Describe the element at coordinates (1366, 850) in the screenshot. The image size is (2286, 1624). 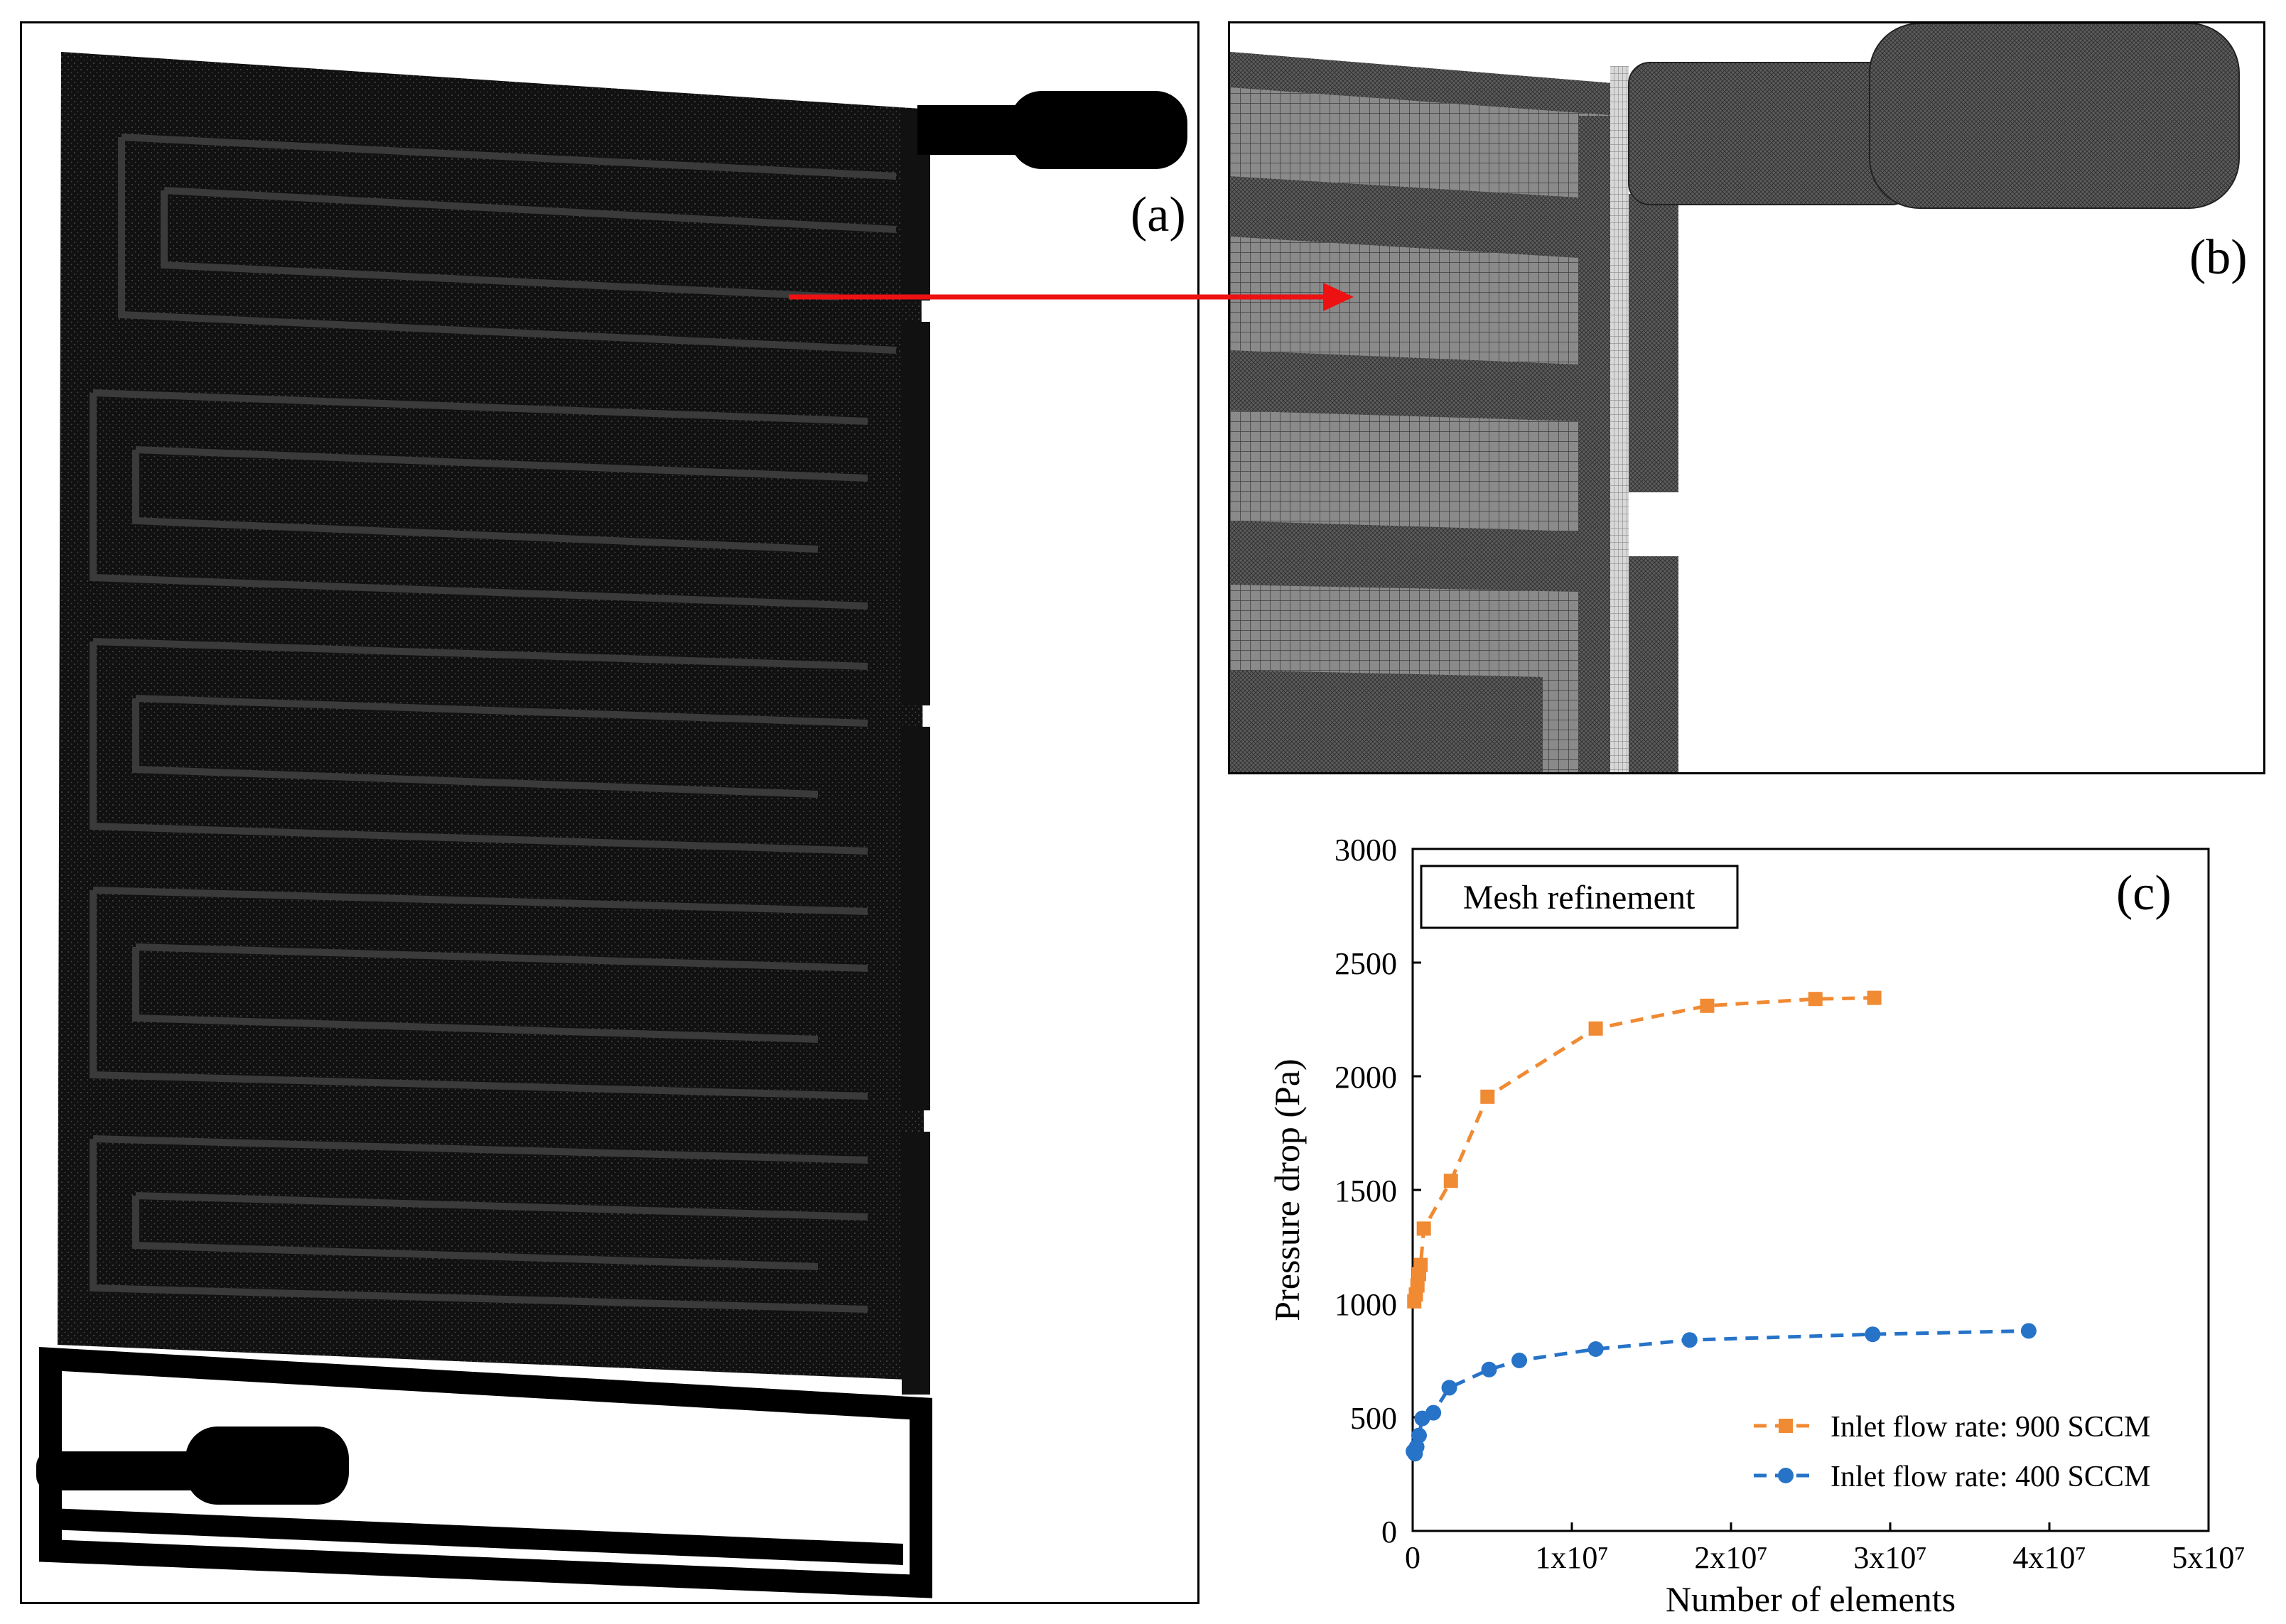
I see `y-tick-label: 3000` at that location.